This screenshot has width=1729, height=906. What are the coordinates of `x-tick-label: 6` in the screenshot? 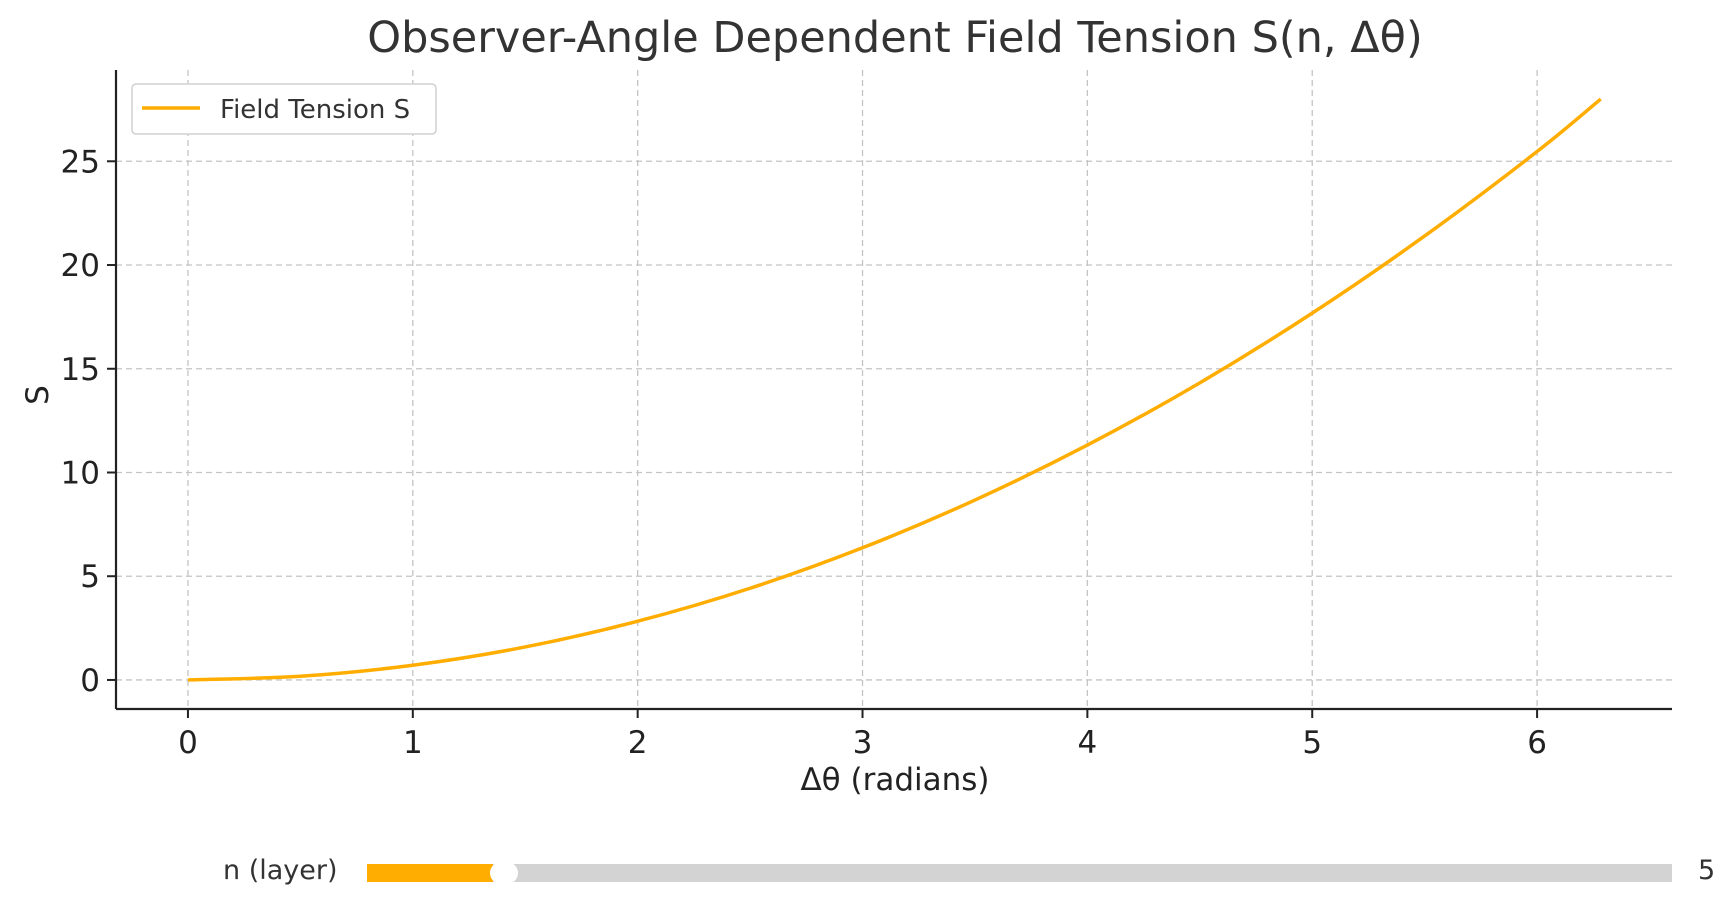 It's located at (1537, 743).